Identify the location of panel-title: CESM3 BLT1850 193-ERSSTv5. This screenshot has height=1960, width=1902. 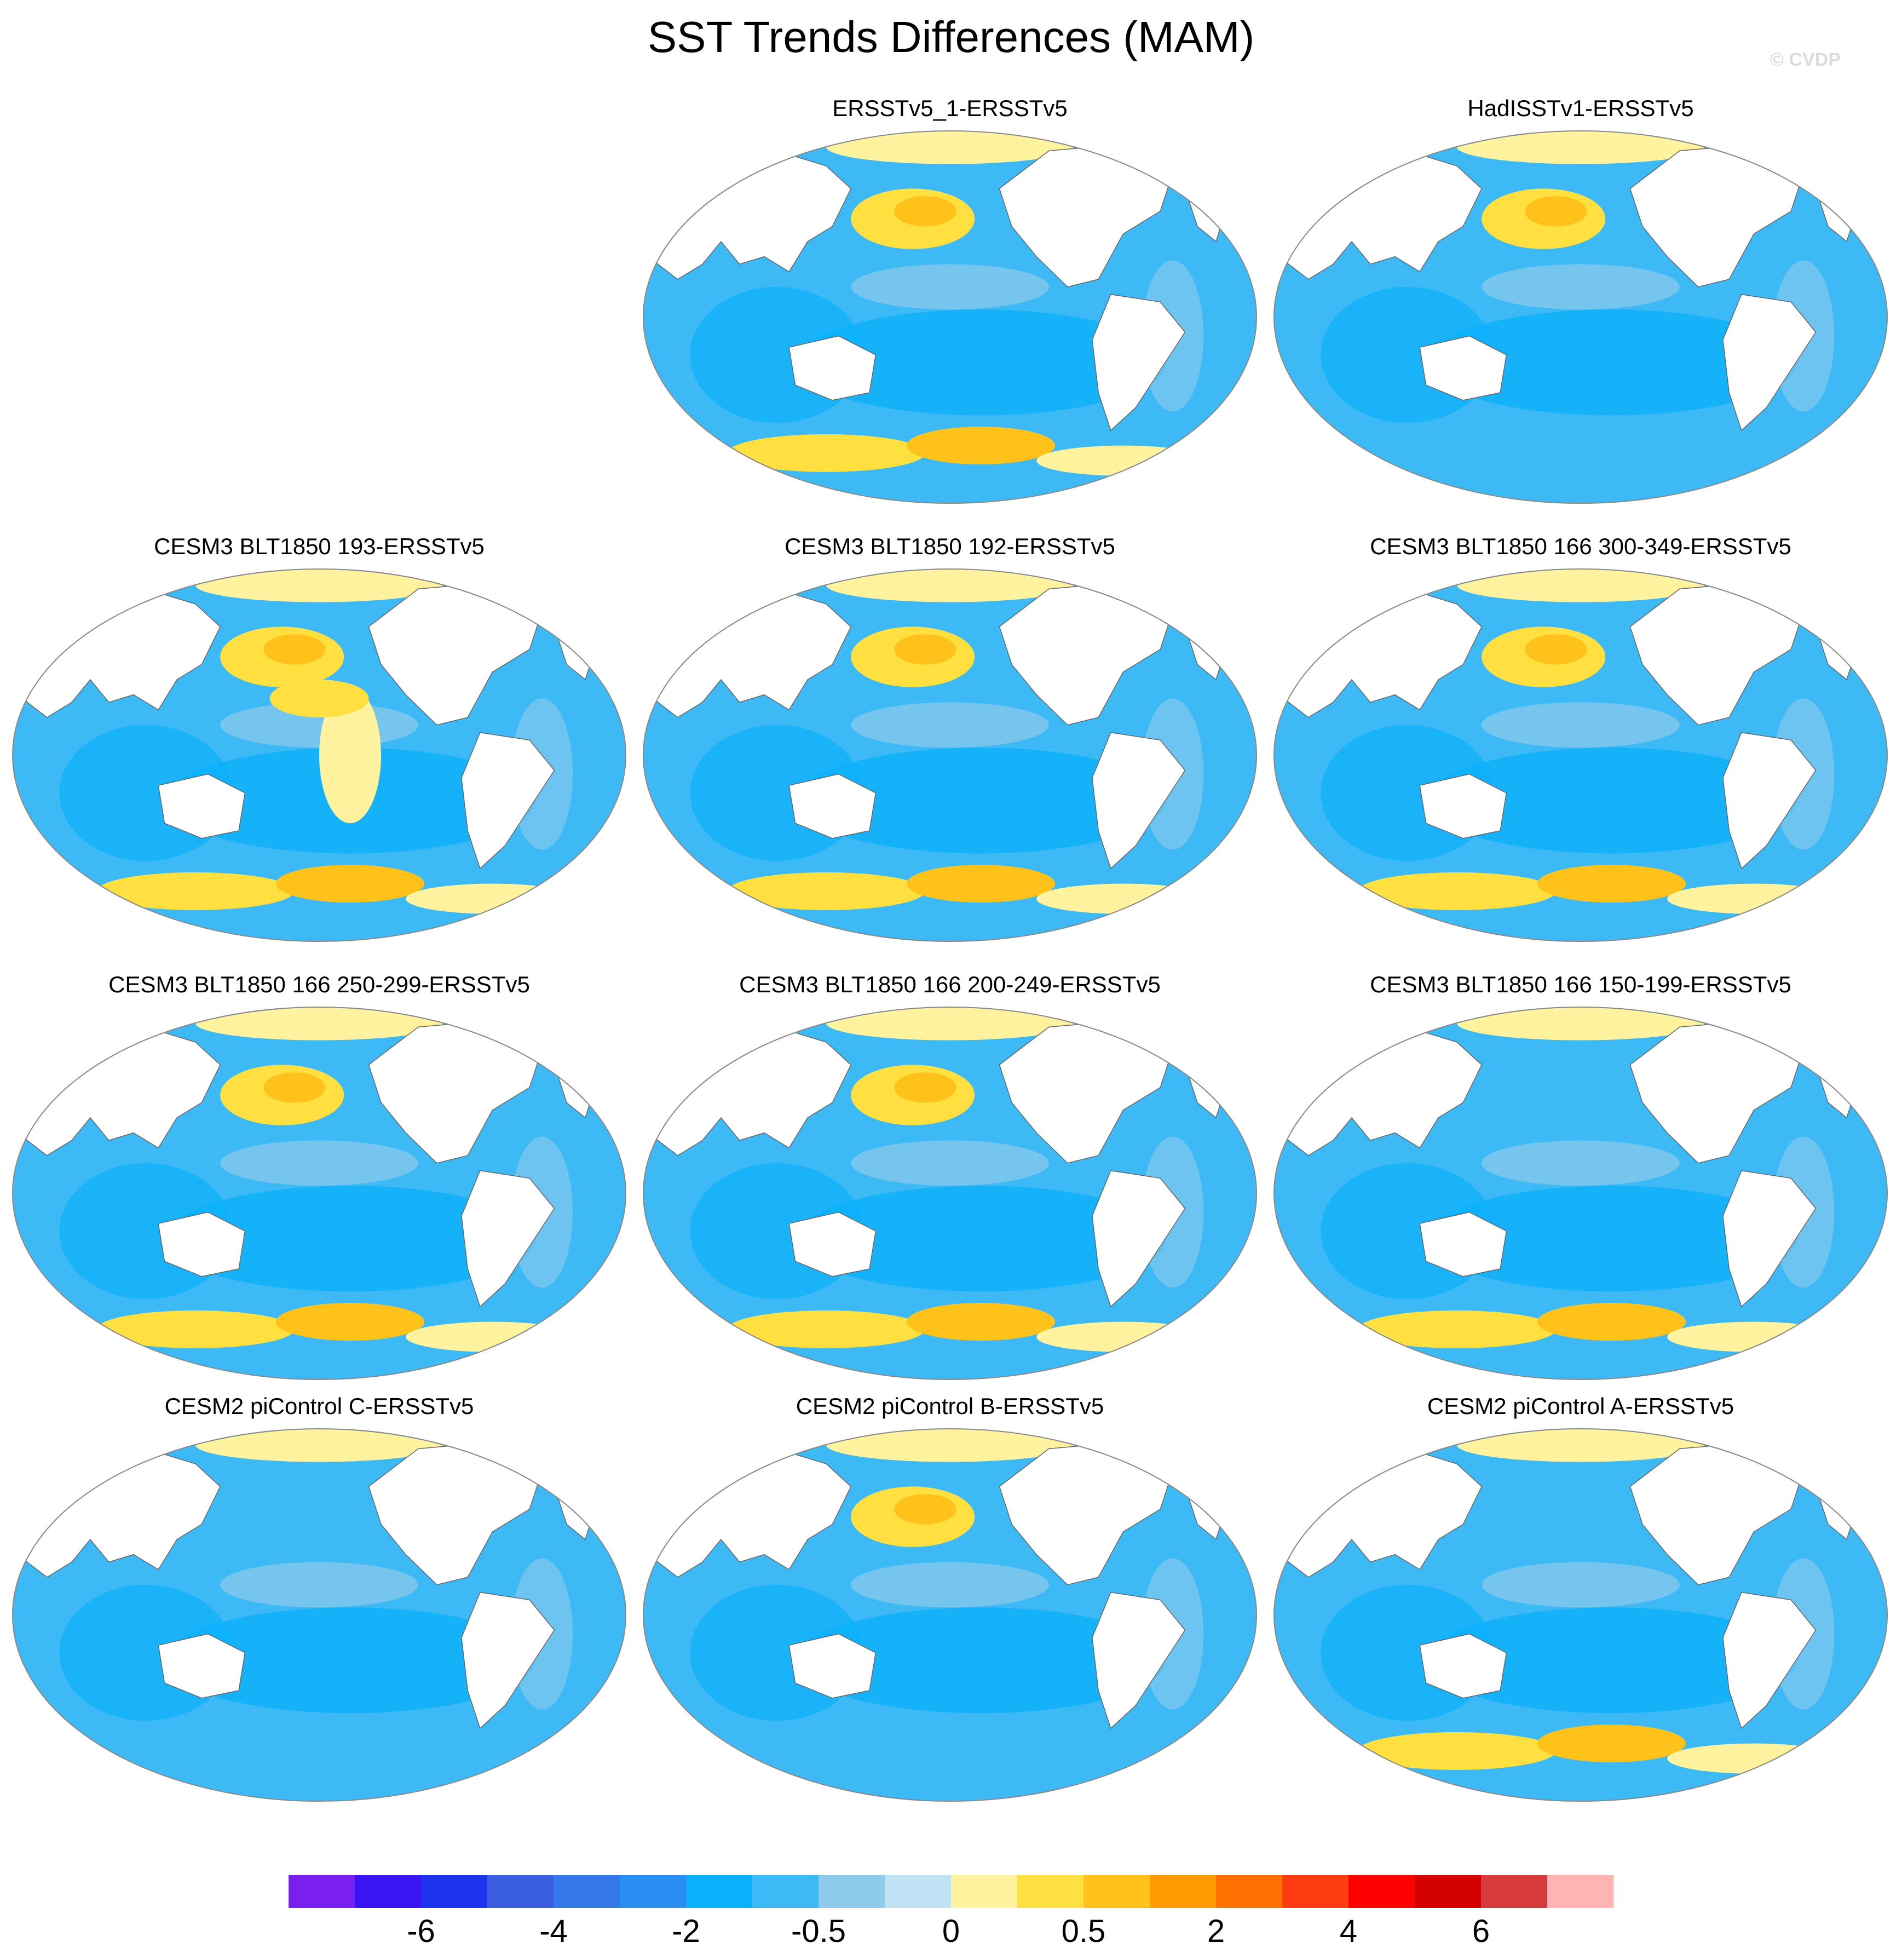
(319, 546).